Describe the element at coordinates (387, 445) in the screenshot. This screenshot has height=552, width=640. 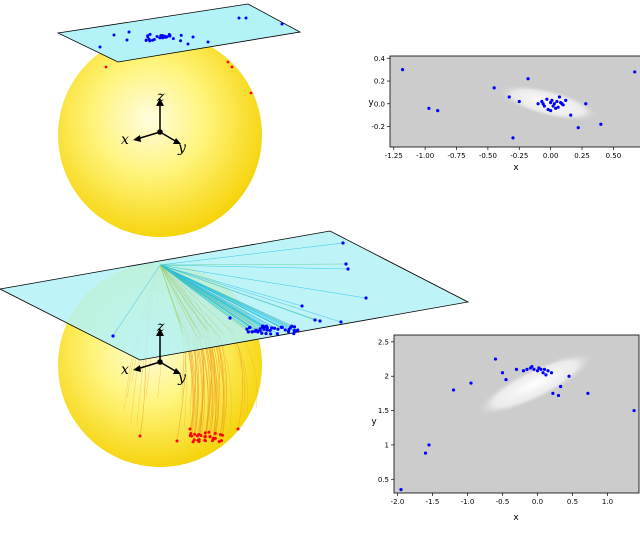
I see `y-tick-label: 1` at that location.